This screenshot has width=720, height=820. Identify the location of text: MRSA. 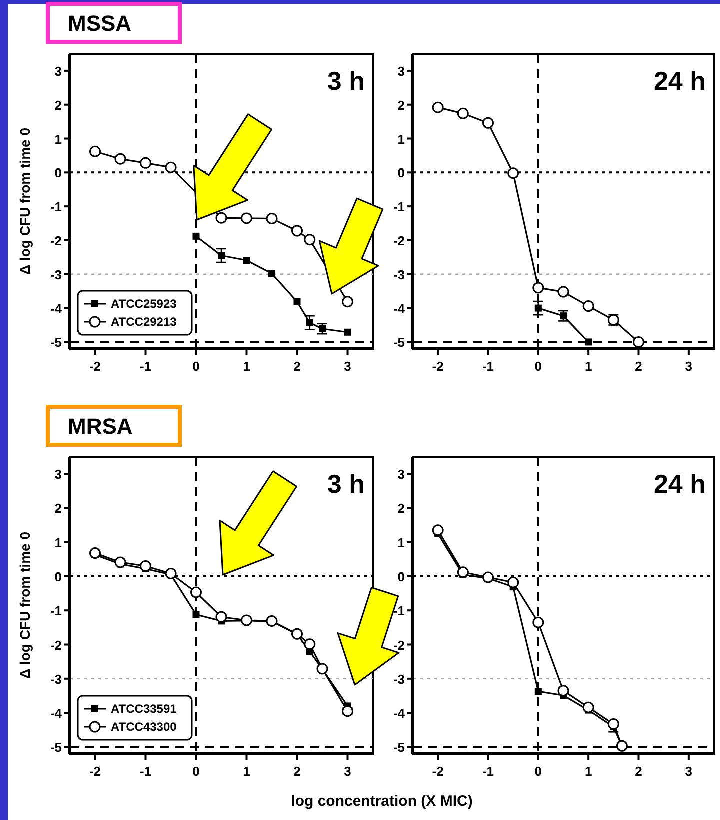
(100, 426).